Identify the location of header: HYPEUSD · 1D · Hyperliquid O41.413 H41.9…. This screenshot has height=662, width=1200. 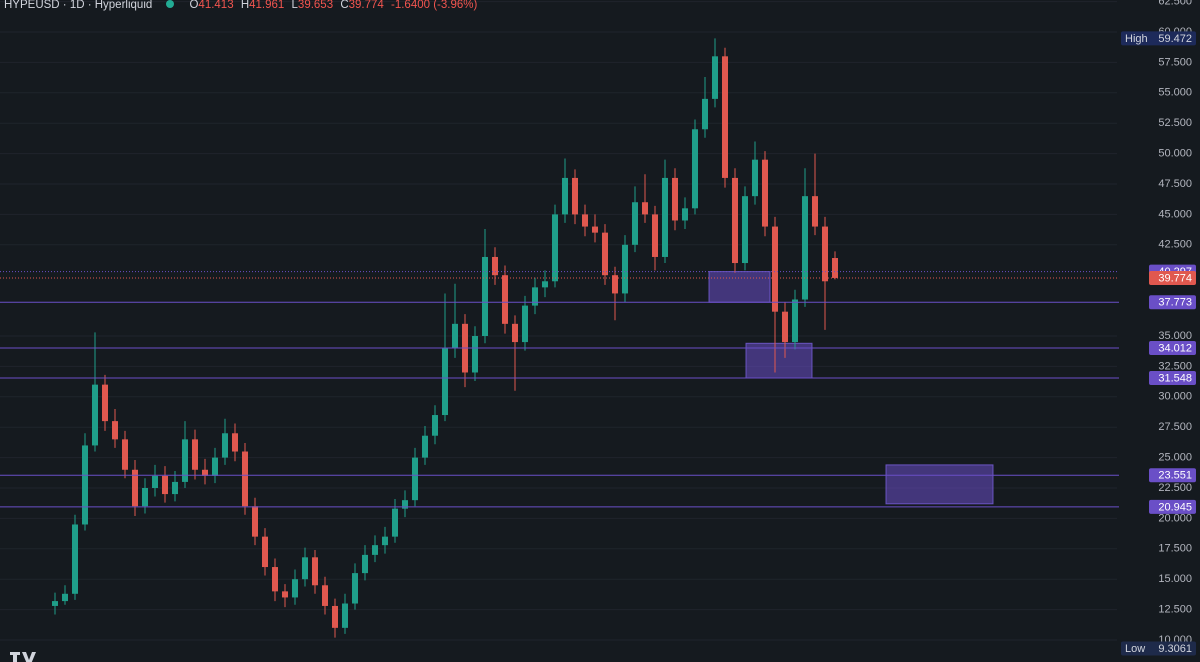
(242, 6).